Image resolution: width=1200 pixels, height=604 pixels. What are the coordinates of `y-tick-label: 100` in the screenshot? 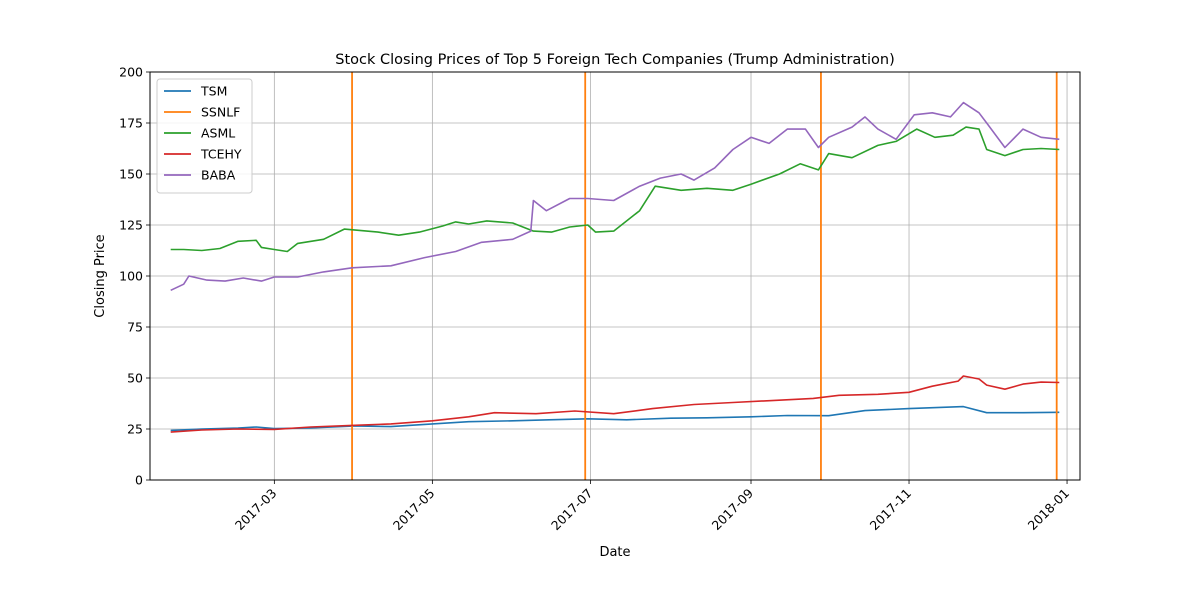 It's located at (131, 276).